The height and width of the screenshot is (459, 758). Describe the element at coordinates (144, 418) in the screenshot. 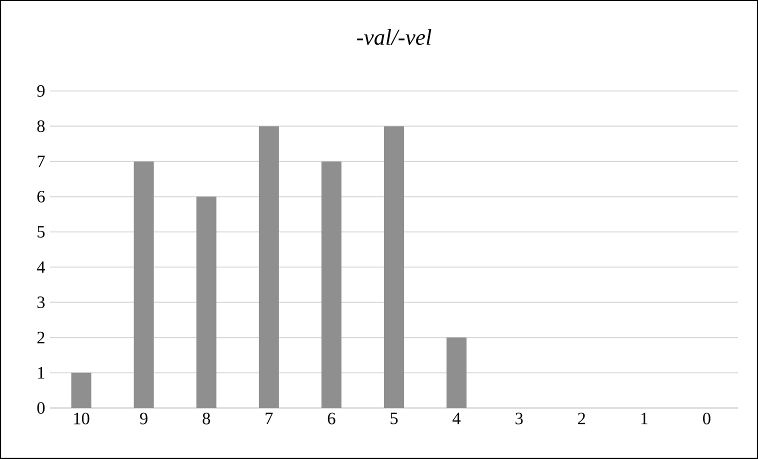

I see `x-tick-label: 9` at that location.